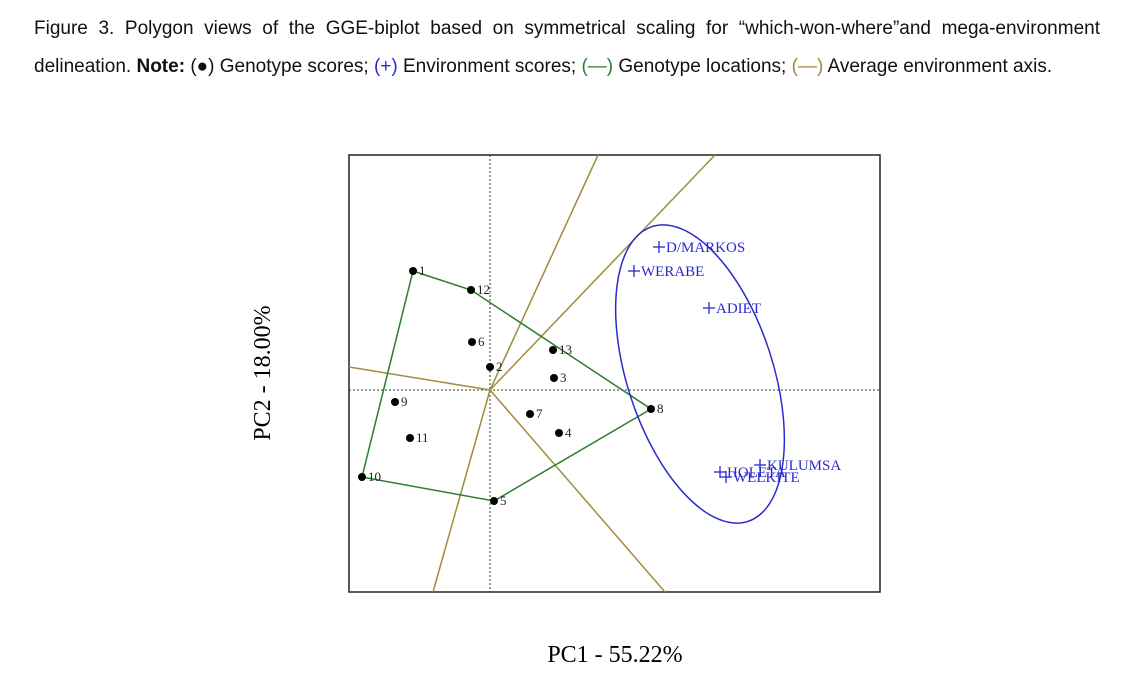 The height and width of the screenshot is (692, 1122). I want to click on environment-label: WELKITE, so click(766, 478).